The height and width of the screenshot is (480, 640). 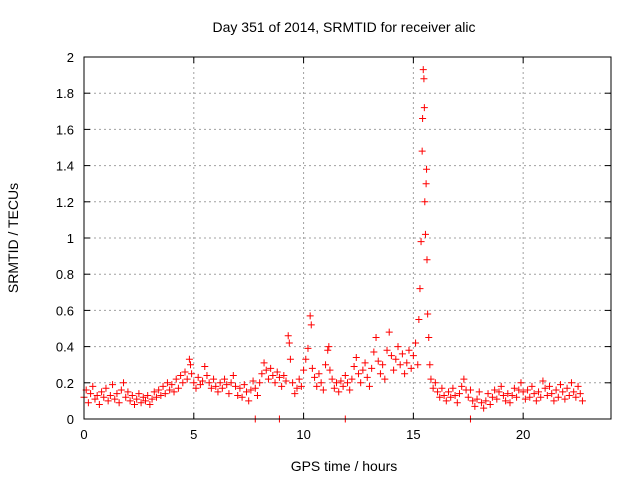 I want to click on y-tick-label: 1, so click(x=70, y=238).